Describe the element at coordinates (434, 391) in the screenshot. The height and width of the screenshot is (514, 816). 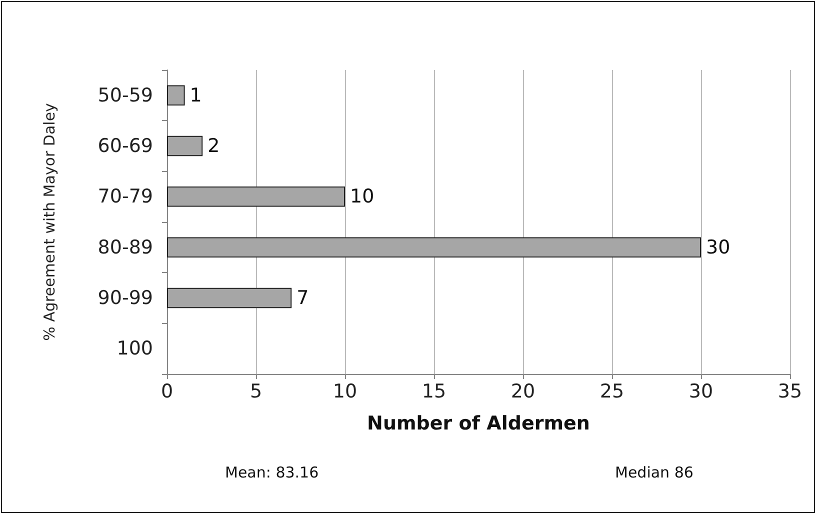
I see `x-tick-label: 15` at that location.